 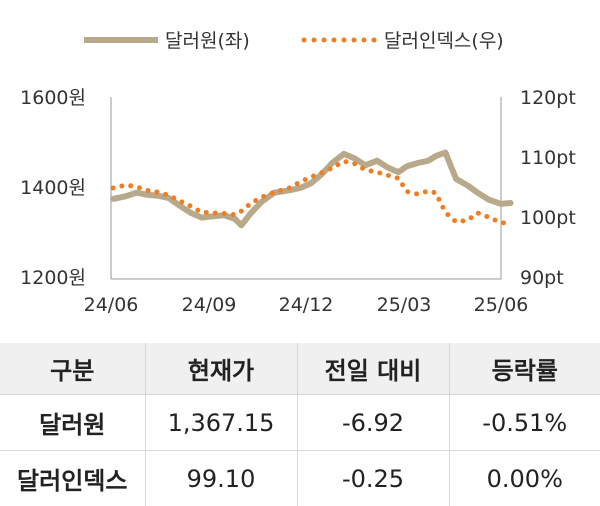 I want to click on header-change-rate: 등락률, so click(x=524, y=369).